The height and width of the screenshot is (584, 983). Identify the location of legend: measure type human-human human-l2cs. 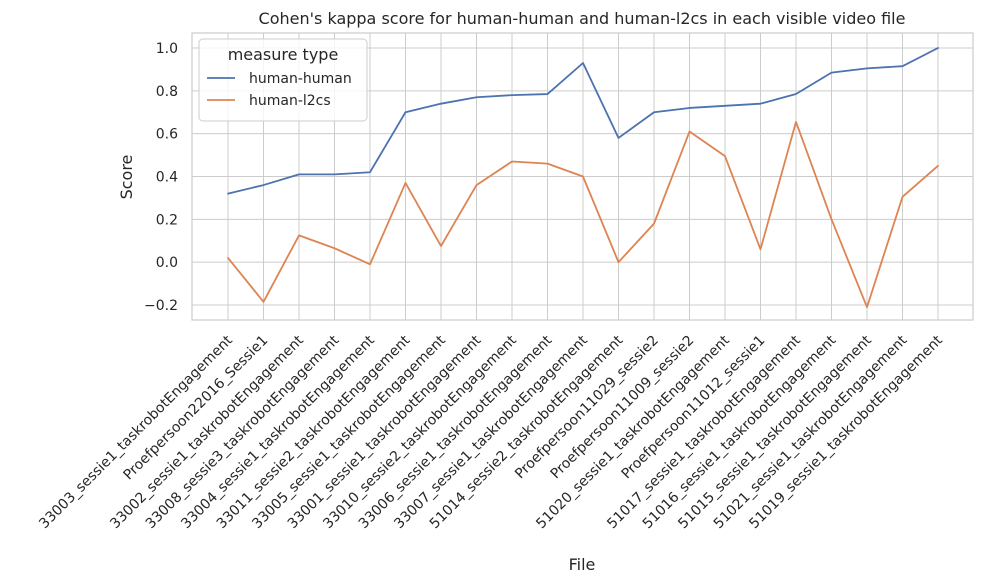
(283, 80).